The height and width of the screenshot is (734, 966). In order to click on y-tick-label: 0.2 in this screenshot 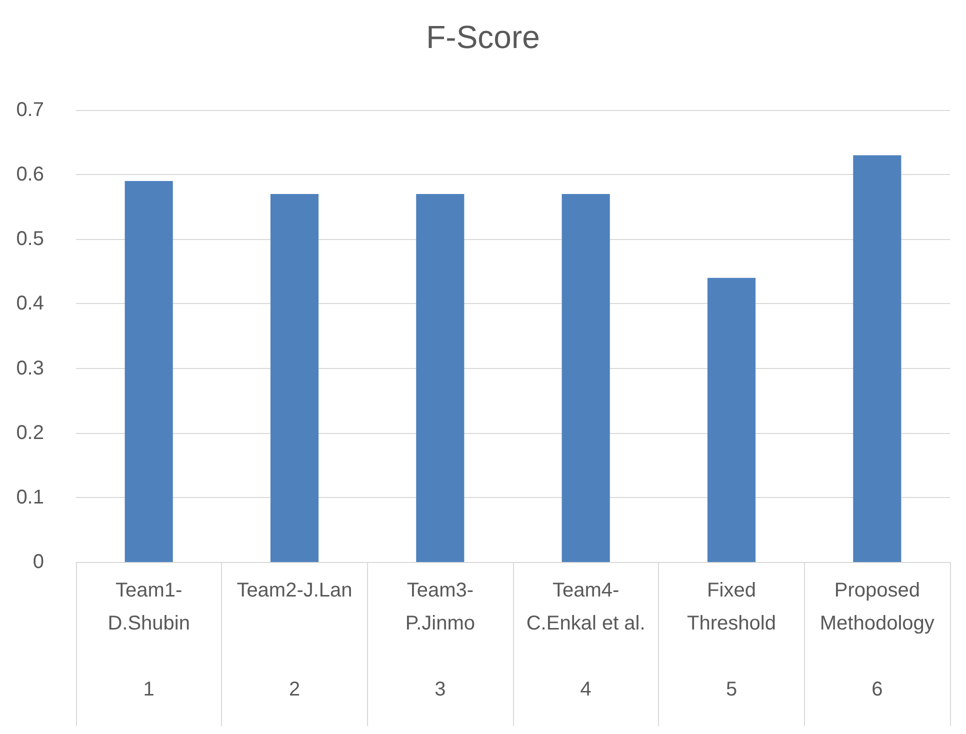, I will do `click(30, 433)`.